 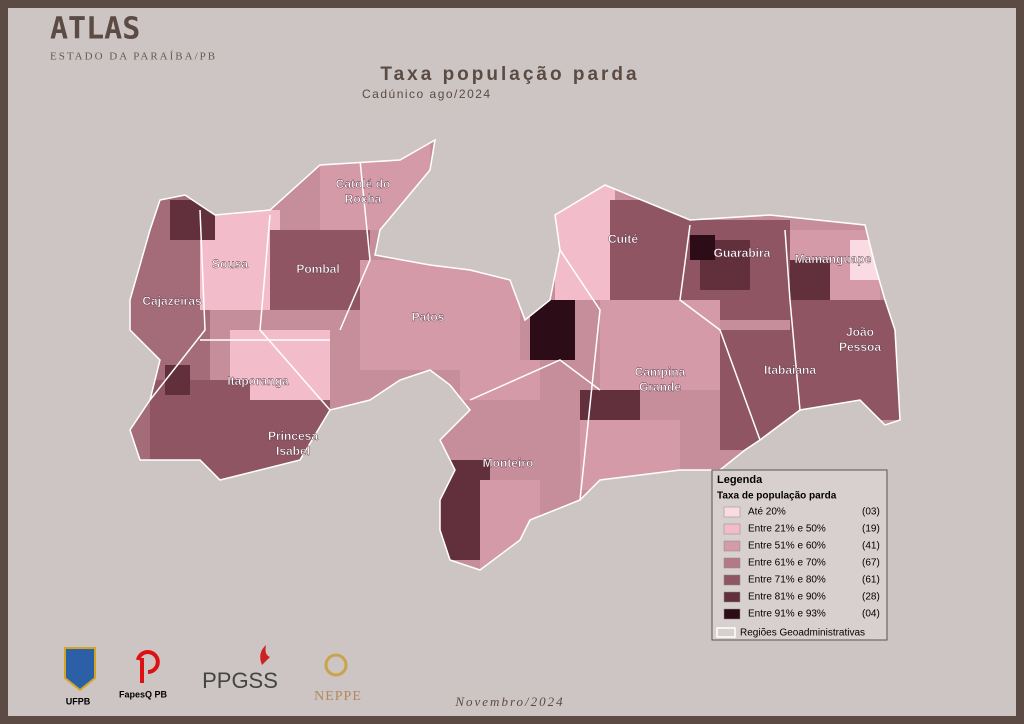 I want to click on footer-date: Novembro/2024, so click(x=509, y=701).